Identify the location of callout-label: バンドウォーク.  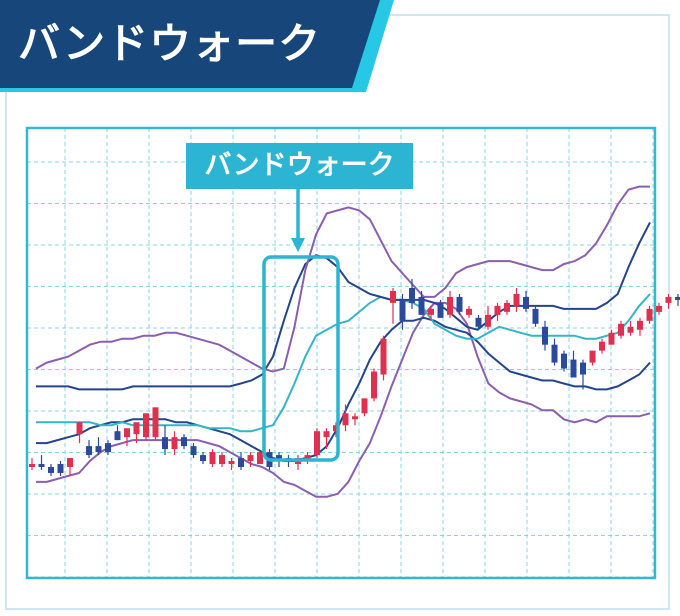
(299, 166).